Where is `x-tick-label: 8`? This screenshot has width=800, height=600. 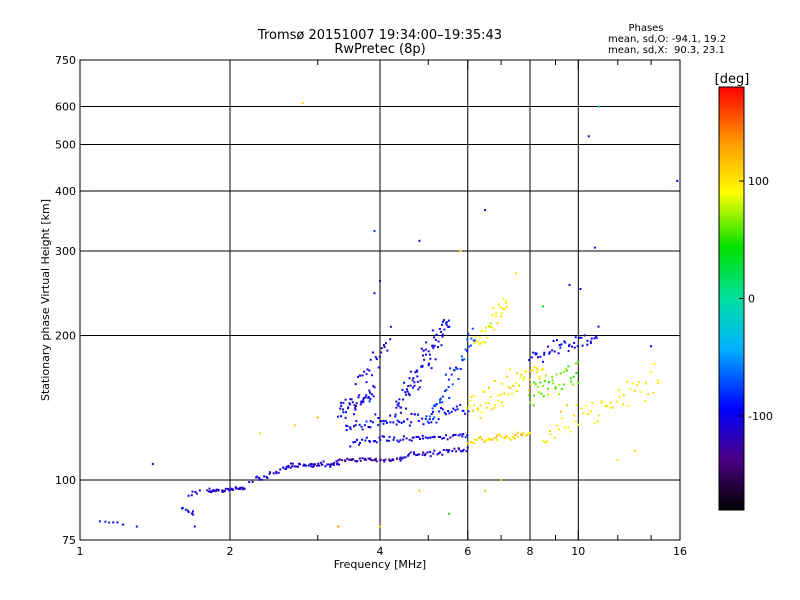 x-tick-label: 8 is located at coordinates (530, 551).